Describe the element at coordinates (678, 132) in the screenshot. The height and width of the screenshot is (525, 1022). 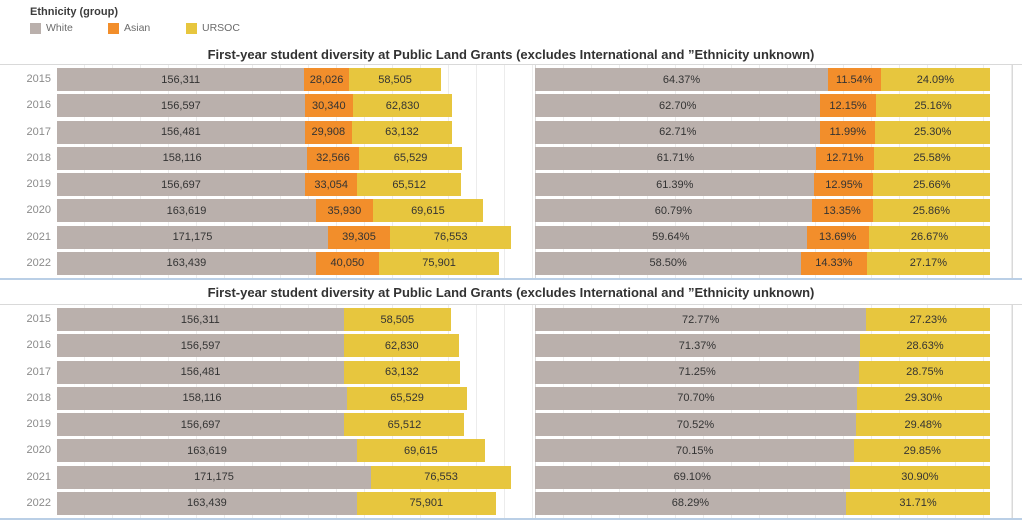
I see `bar-segment-white: 62.71%` at that location.